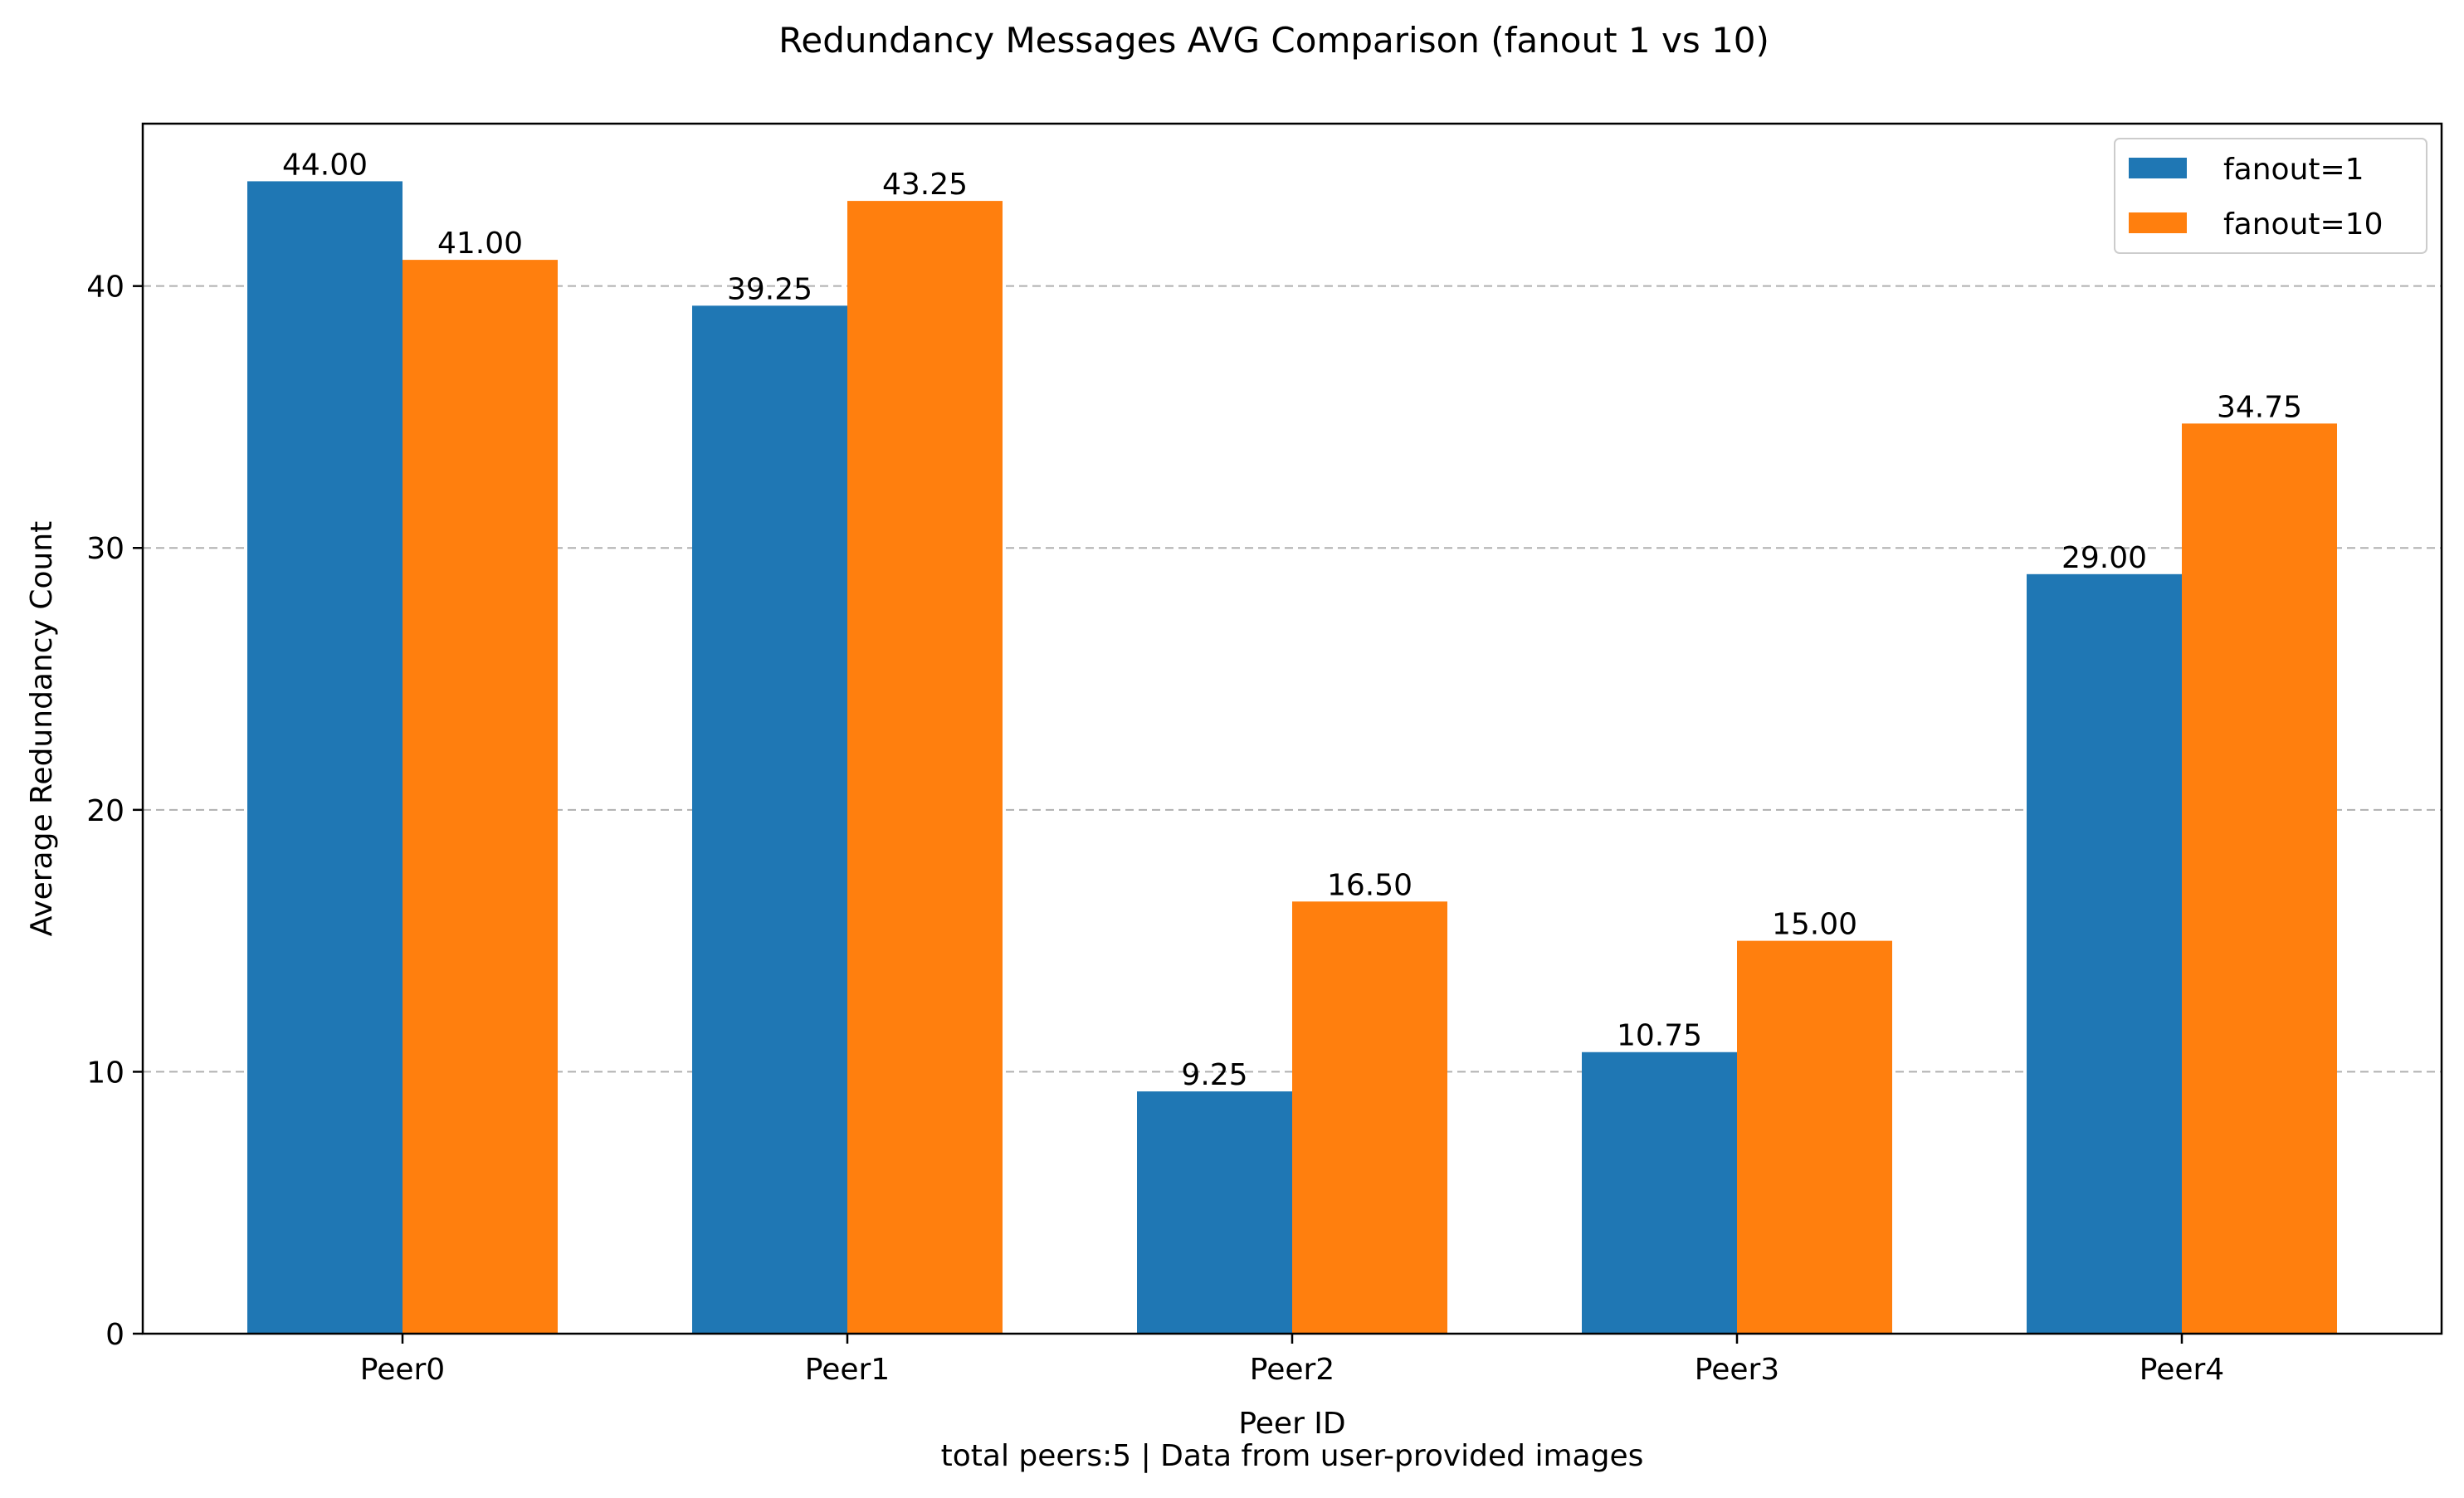 This screenshot has width=2464, height=1498. I want to click on x-axis-ticks: Peer0 Peer1 Peer2 Peer3 Peer4, so click(1292, 1360).